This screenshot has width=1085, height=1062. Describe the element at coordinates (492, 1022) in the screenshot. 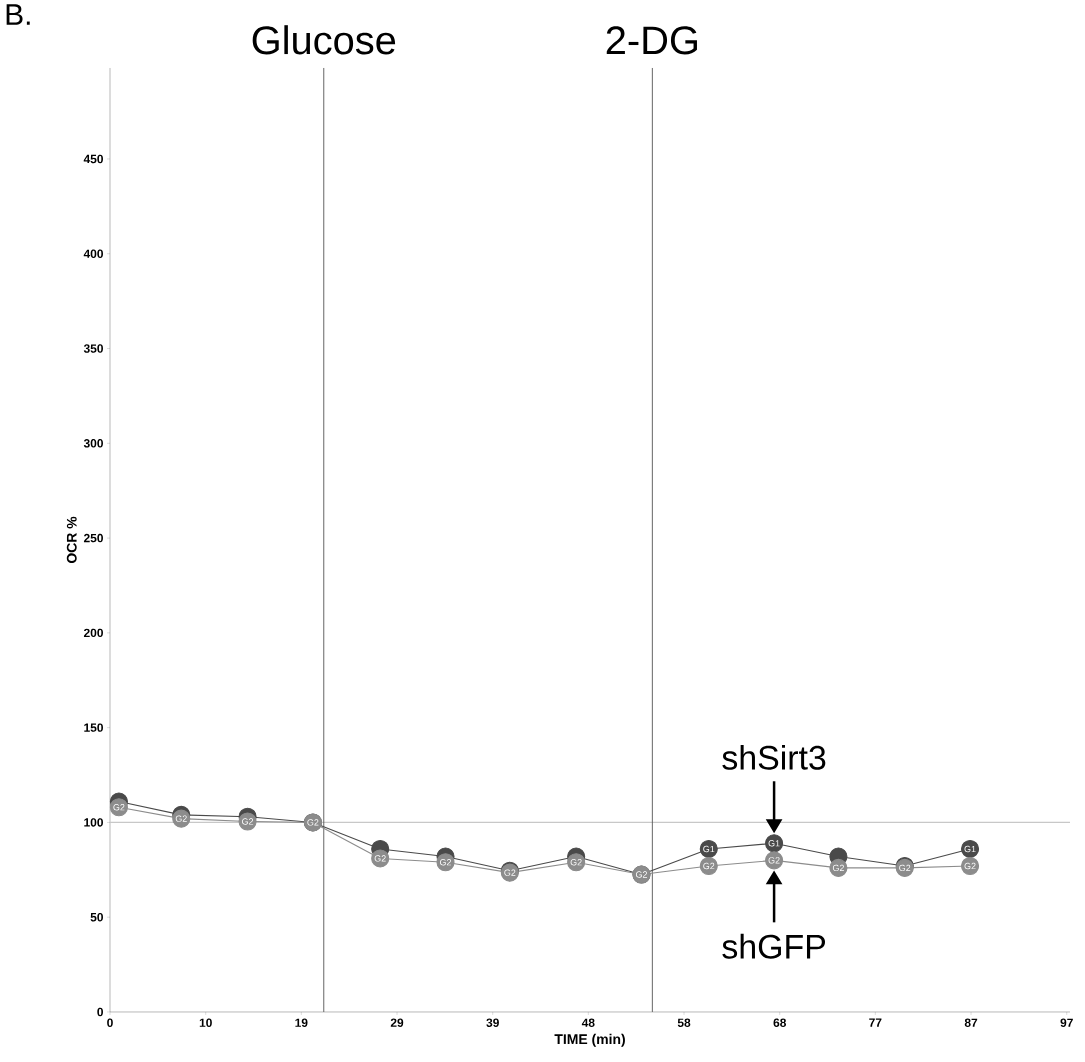

I see `x-tick-label: 39` at that location.